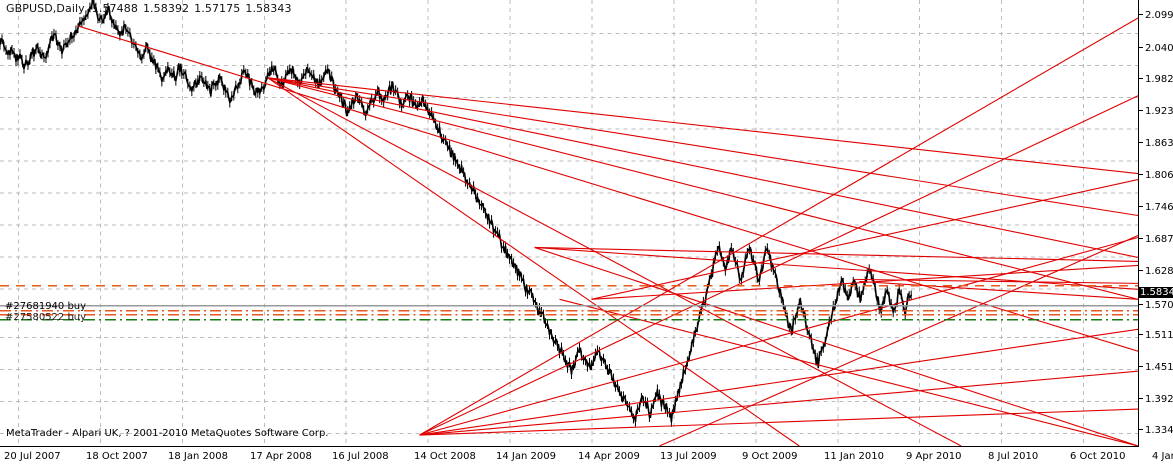 The image size is (1173, 468). I want to click on price-tick: 1.62800, so click(1156, 271).